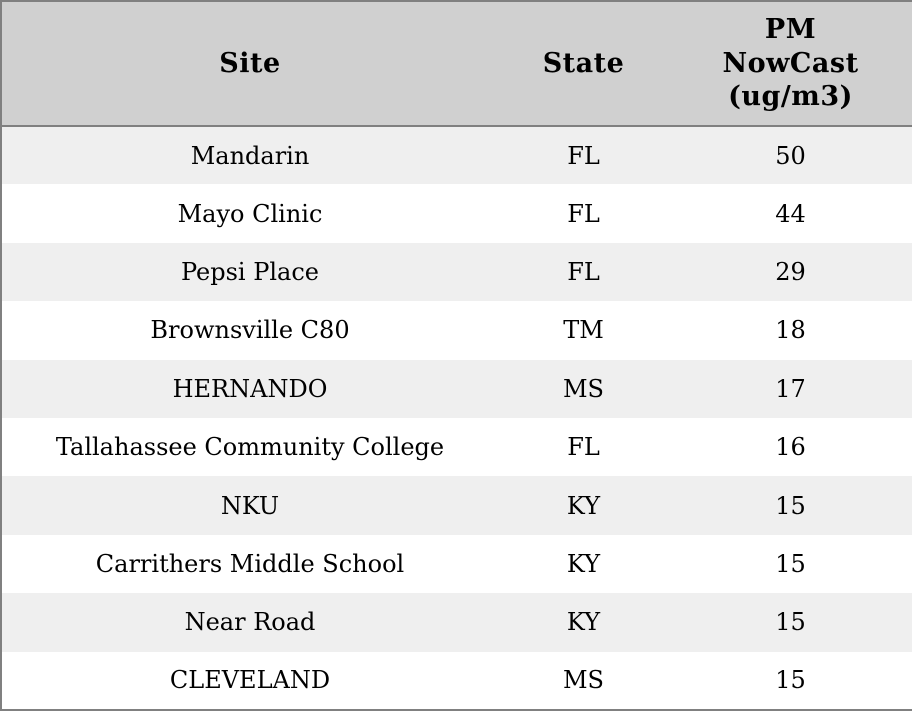  Describe the element at coordinates (456, 155) in the screenshot. I see `table-row: Mandarin FL 50` at that location.